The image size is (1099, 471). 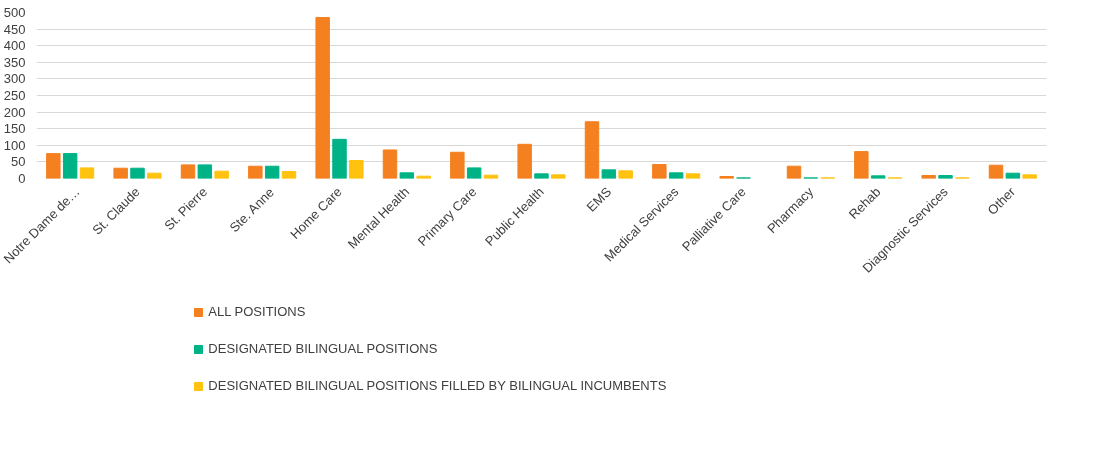 What do you see at coordinates (437, 385) in the screenshot?
I see `legend-label: DESIGNATED BILINGUAL POSITIONS FILLED BY BILINGUAL INCUMBENTS` at bounding box center [437, 385].